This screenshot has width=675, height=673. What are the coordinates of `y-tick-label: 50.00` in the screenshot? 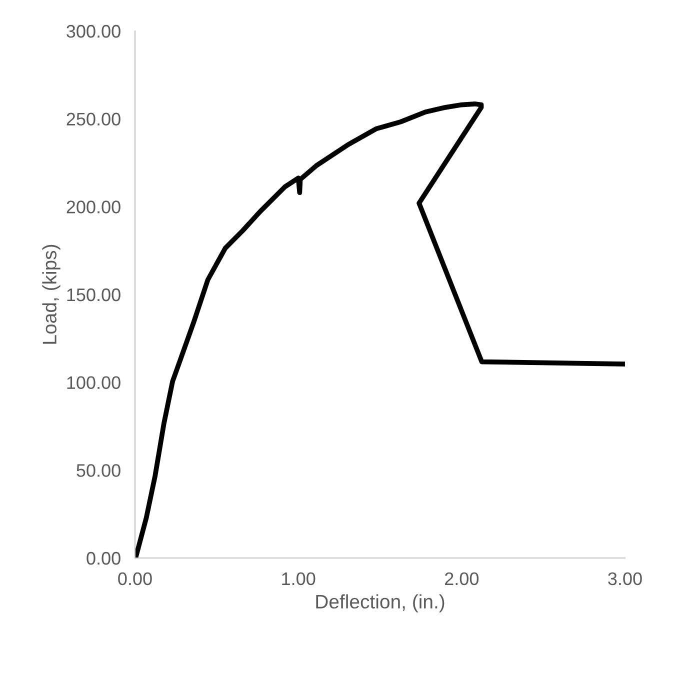 It's located at (98, 470).